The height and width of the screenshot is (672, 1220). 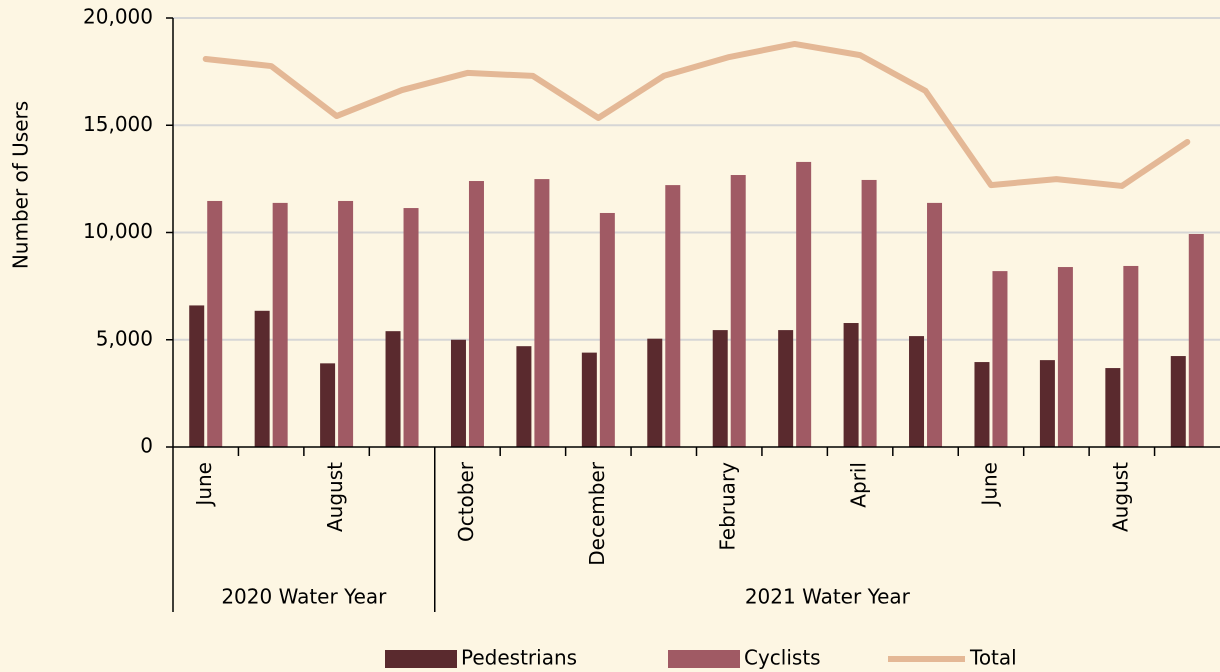 I want to click on legend-label: Total, so click(x=993, y=658).